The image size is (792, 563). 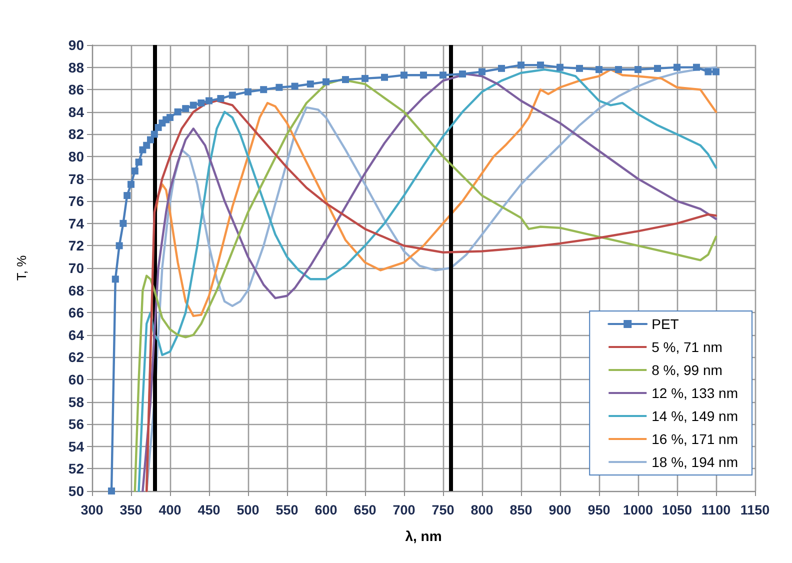 What do you see at coordinates (677, 510) in the screenshot?
I see `x-tick-label: 1050` at bounding box center [677, 510].